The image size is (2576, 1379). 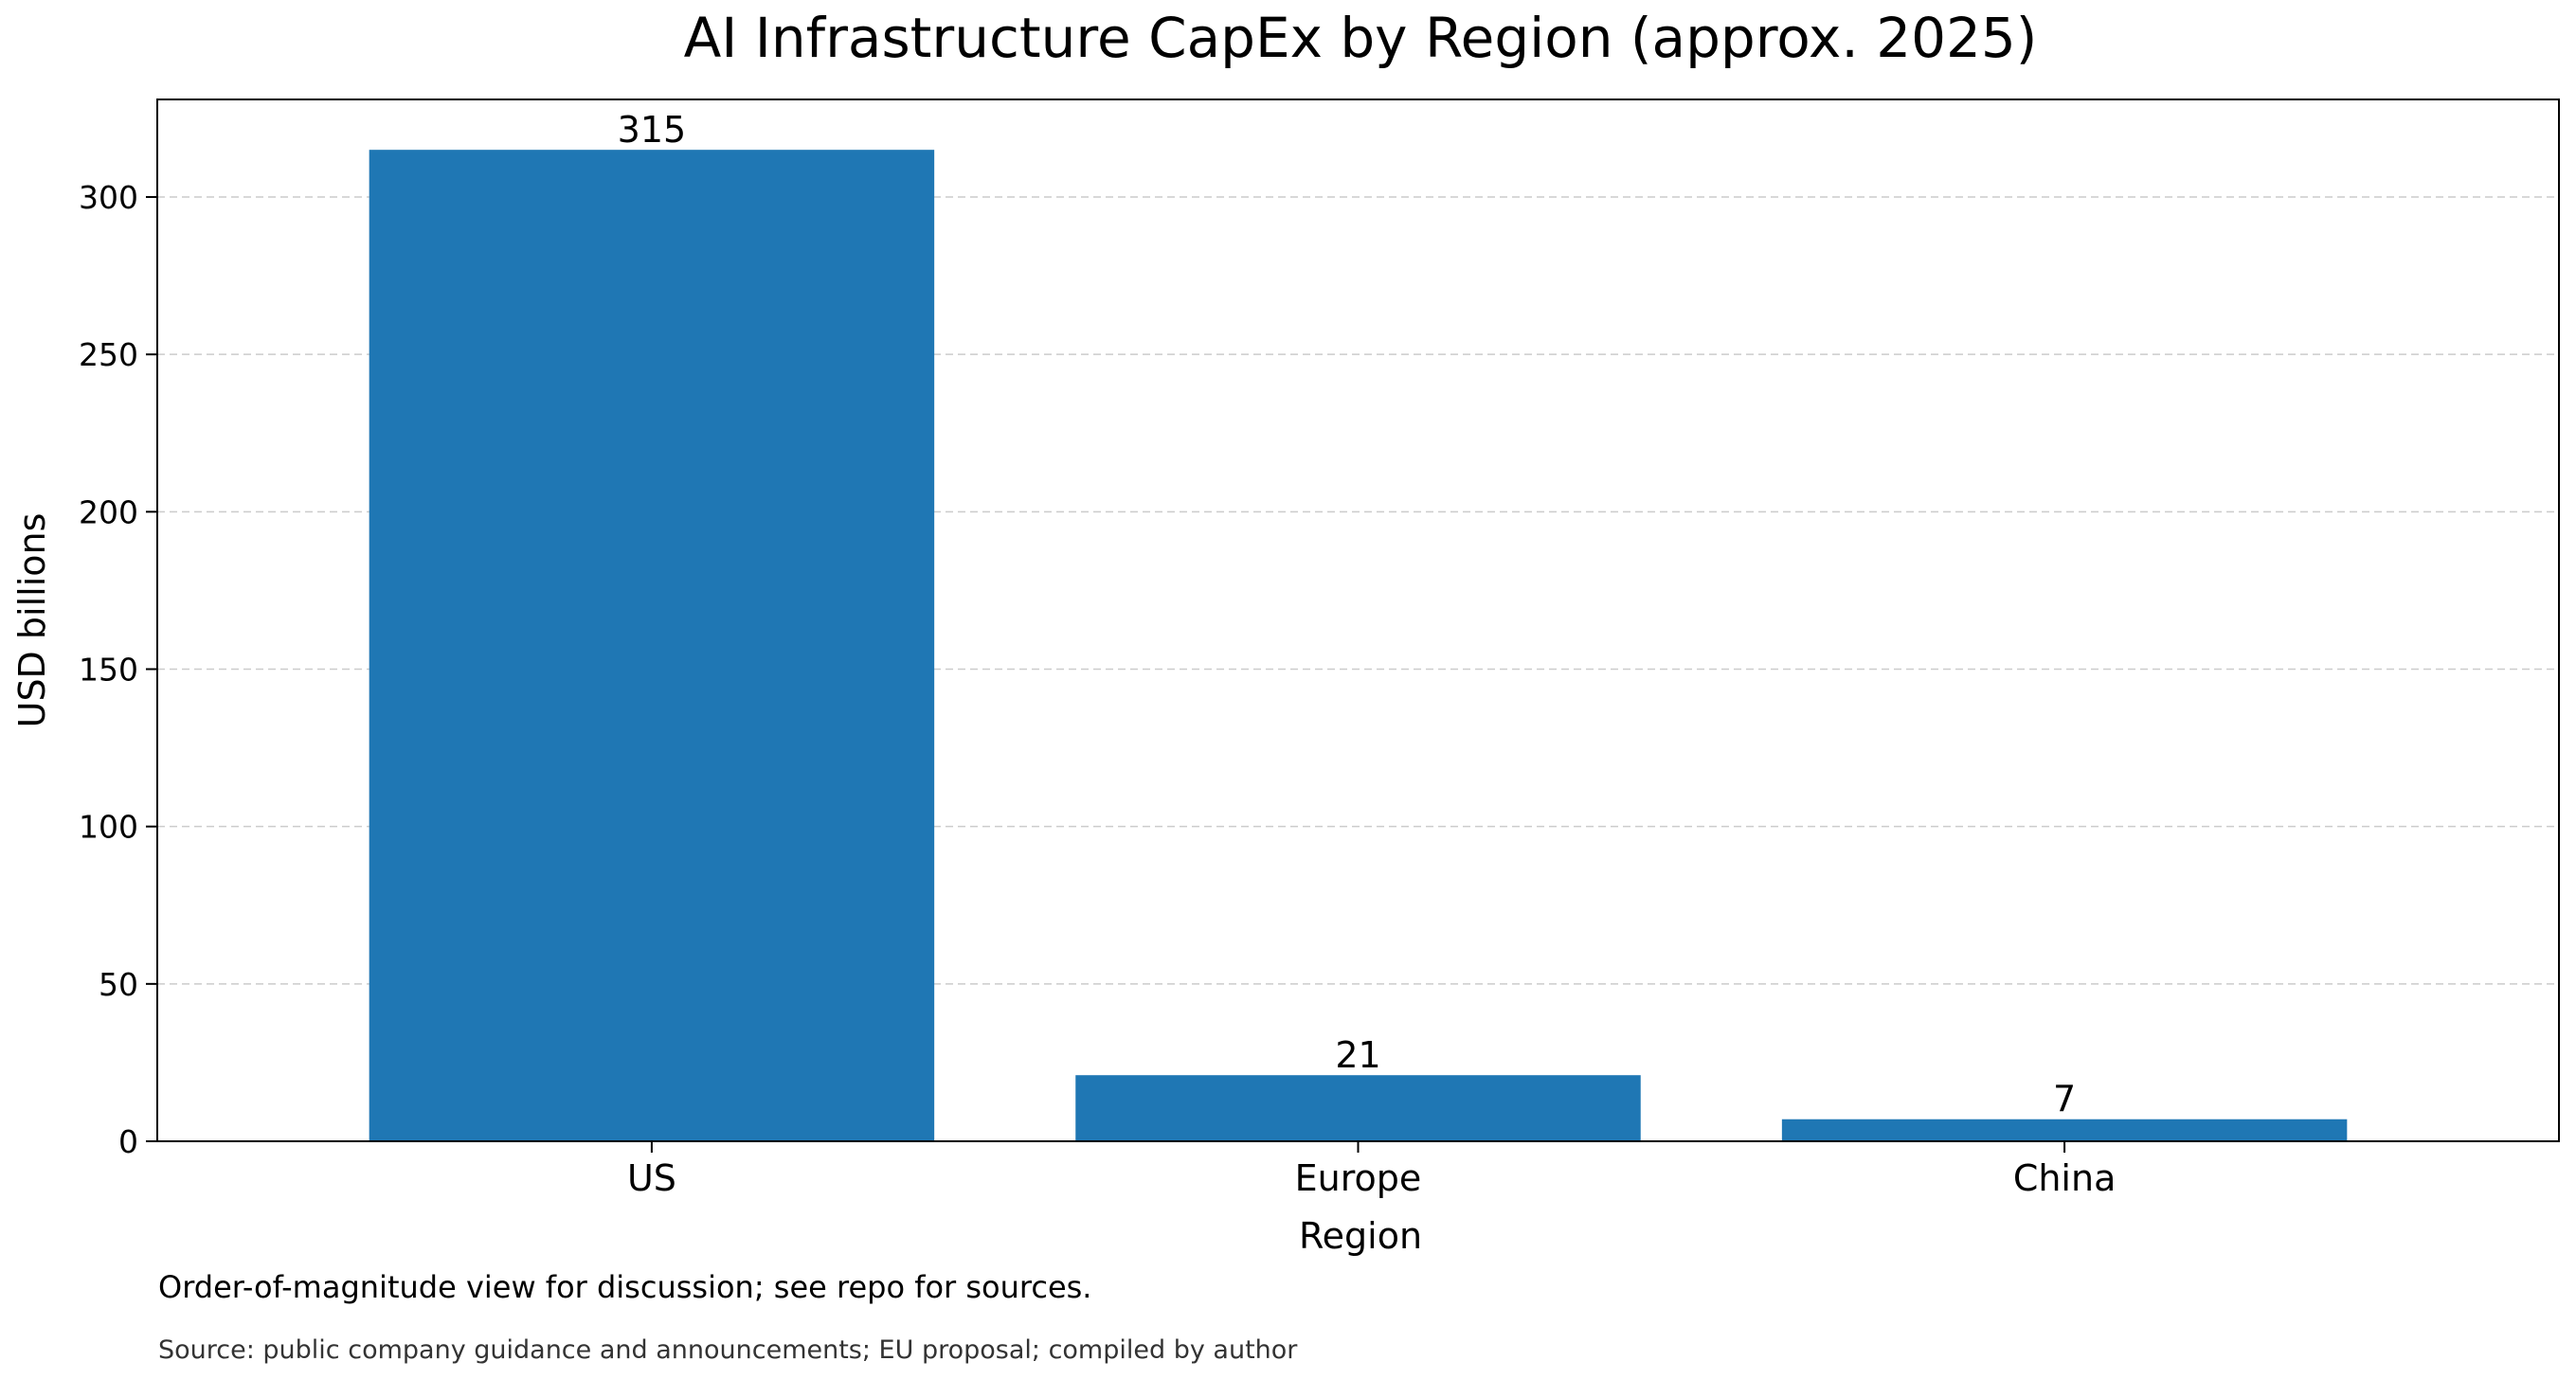 What do you see at coordinates (32, 620) in the screenshot?
I see `y-axis-label: USD billions` at bounding box center [32, 620].